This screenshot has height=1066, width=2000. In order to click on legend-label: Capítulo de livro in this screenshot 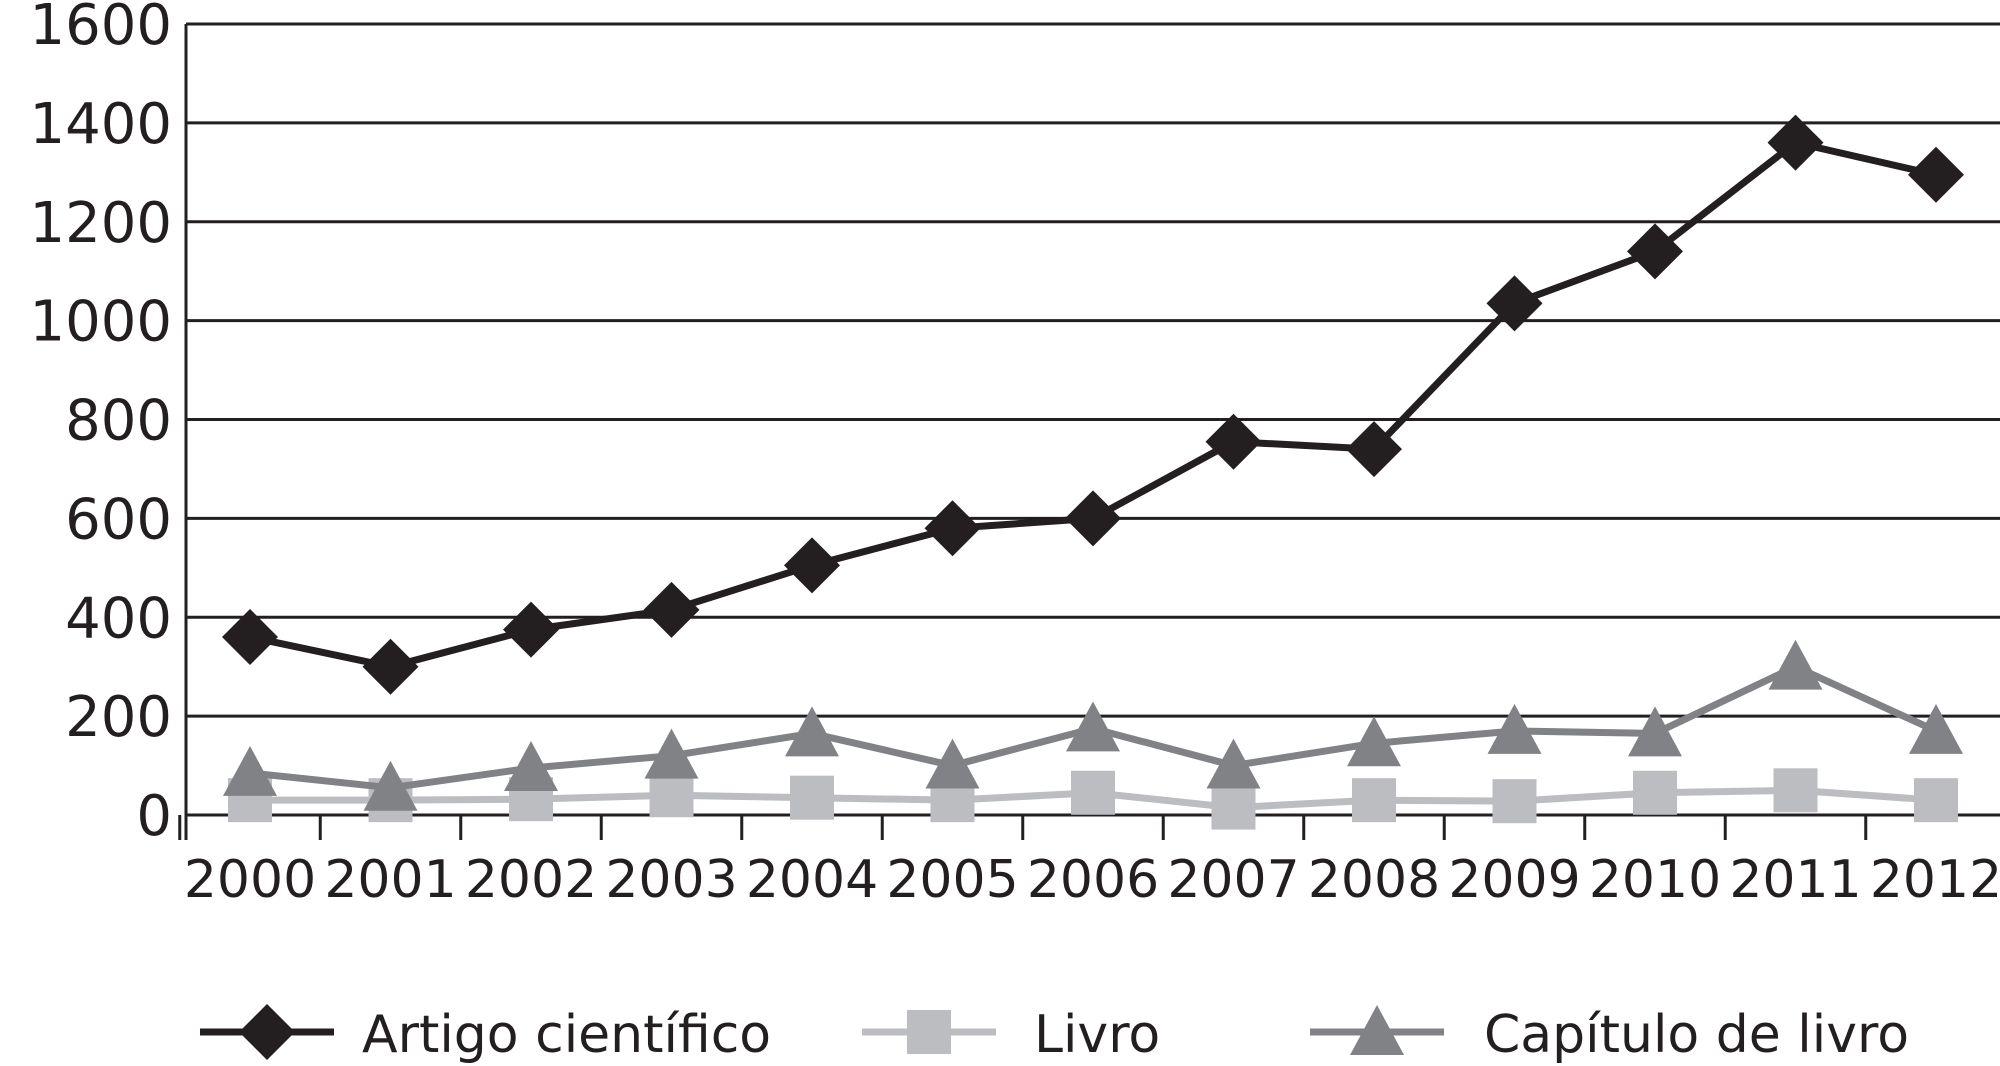, I will do `click(1696, 1035)`.